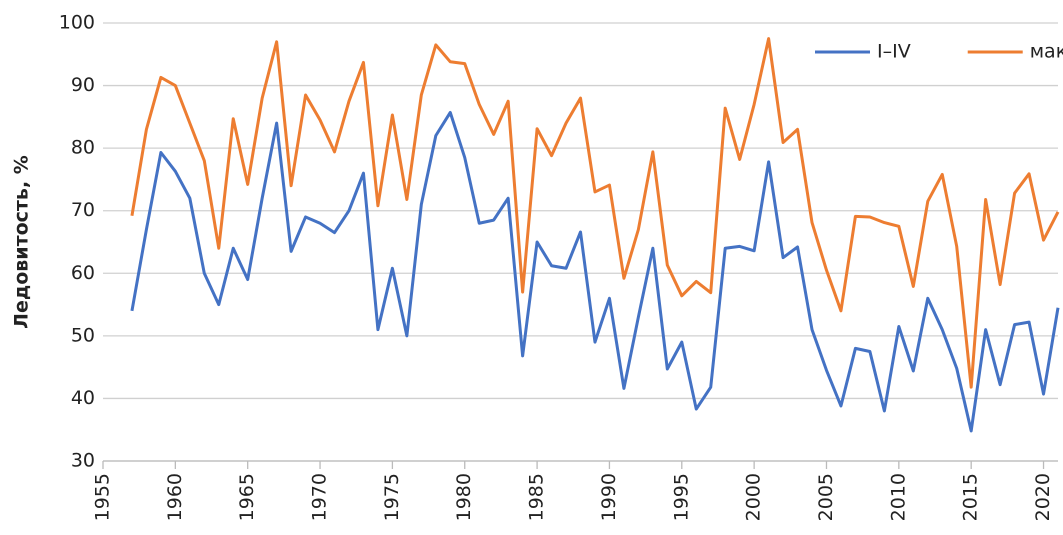 This screenshot has width=1063, height=535. I want to click on x-tick-label: 1990, so click(609, 497).